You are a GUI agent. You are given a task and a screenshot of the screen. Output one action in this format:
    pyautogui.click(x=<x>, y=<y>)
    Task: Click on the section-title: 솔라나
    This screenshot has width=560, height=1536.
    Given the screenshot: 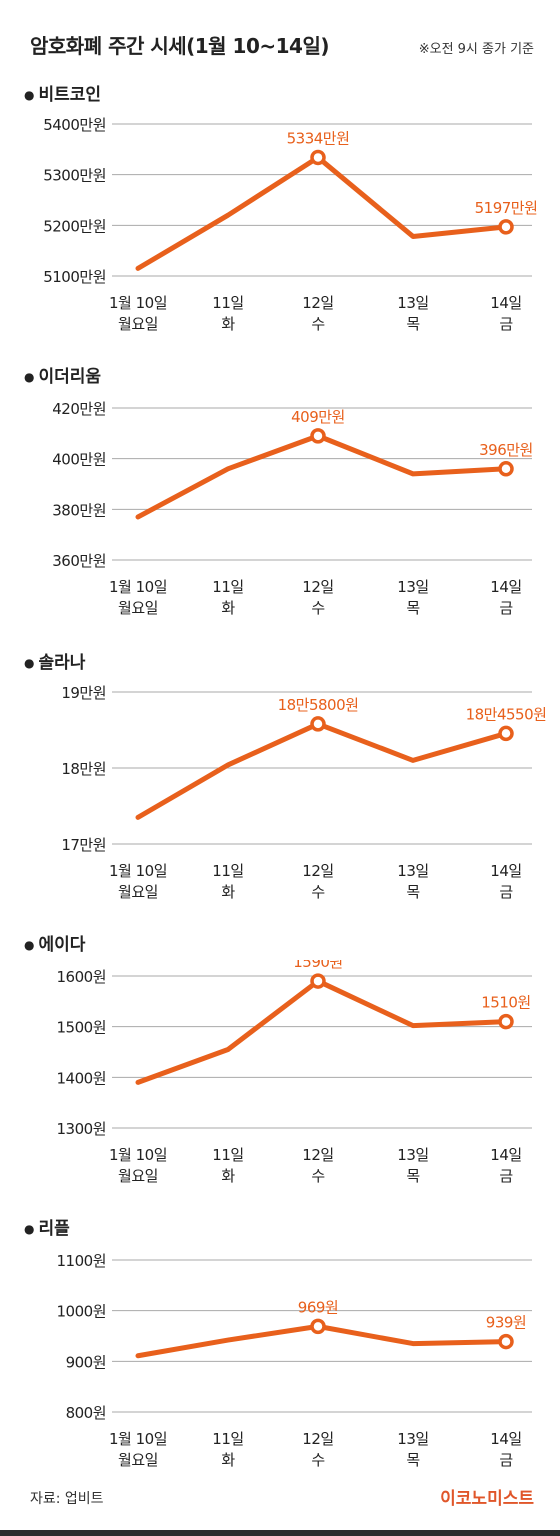 What is the action you would take?
    pyautogui.click(x=62, y=663)
    